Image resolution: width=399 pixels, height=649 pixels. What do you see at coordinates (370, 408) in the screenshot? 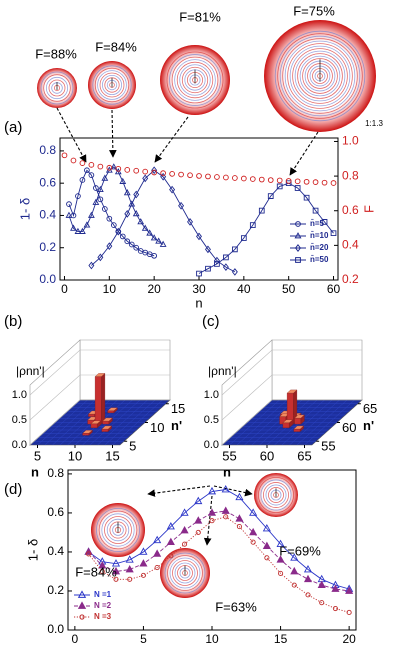
I see `y-tick-label: 65` at bounding box center [370, 408].